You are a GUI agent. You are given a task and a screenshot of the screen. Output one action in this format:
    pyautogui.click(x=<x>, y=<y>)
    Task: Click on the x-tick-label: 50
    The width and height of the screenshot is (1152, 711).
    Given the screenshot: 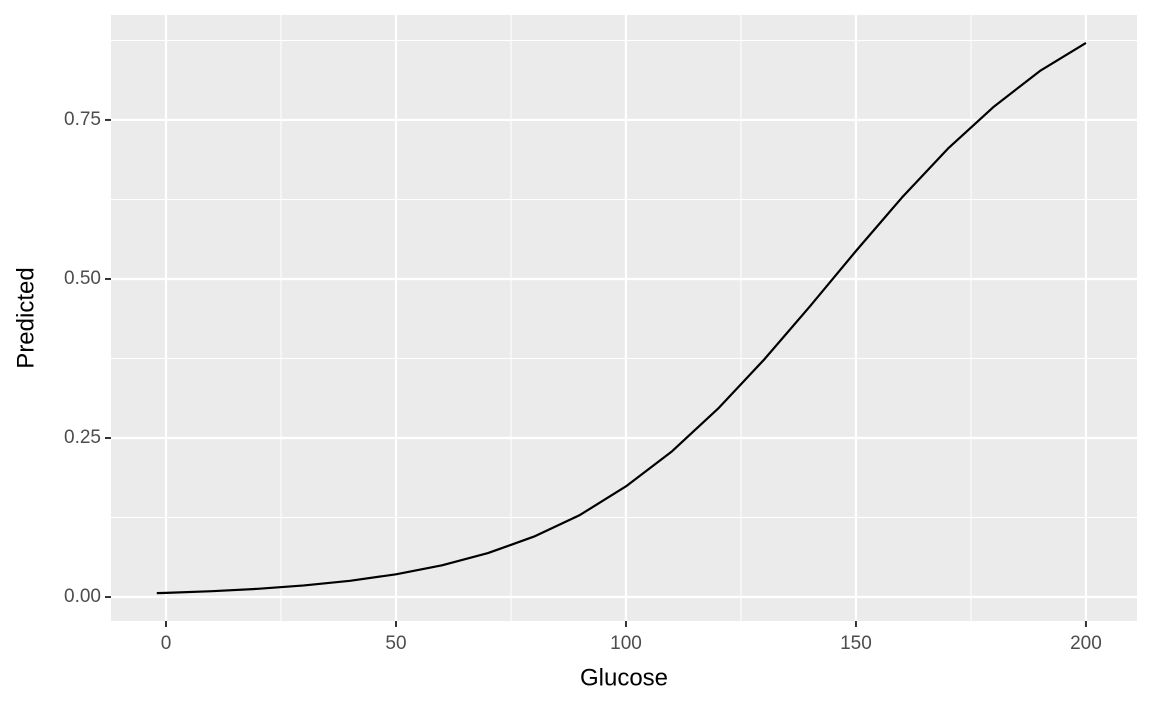 What is the action you would take?
    pyautogui.click(x=395, y=643)
    